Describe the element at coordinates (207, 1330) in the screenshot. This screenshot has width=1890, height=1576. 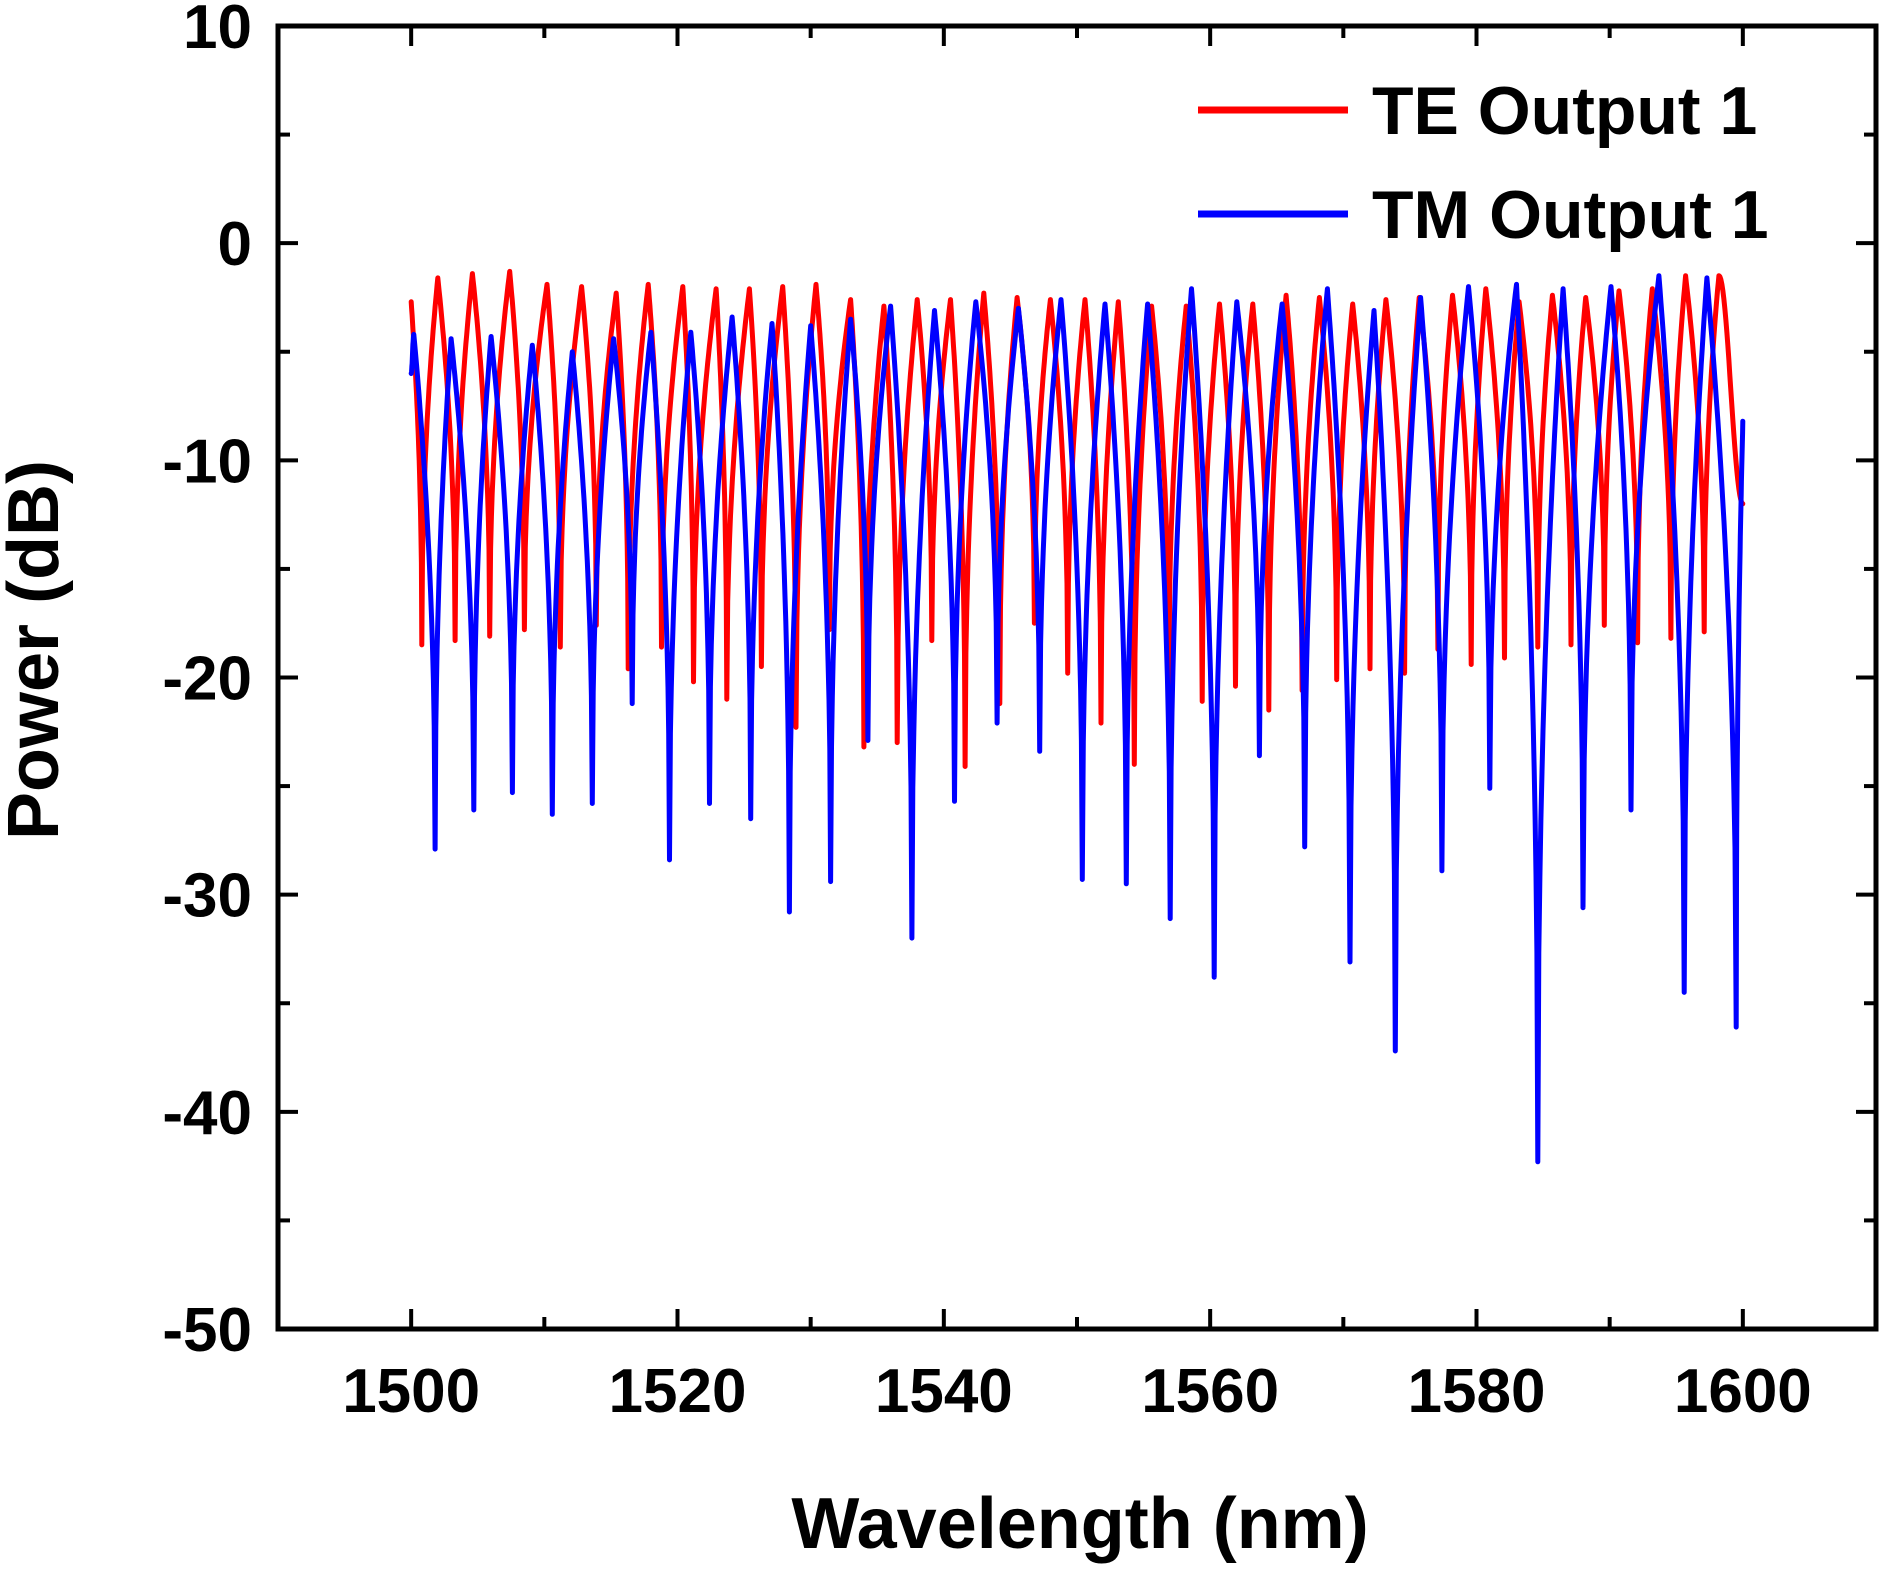
I see `y-tick-label: -50` at that location.